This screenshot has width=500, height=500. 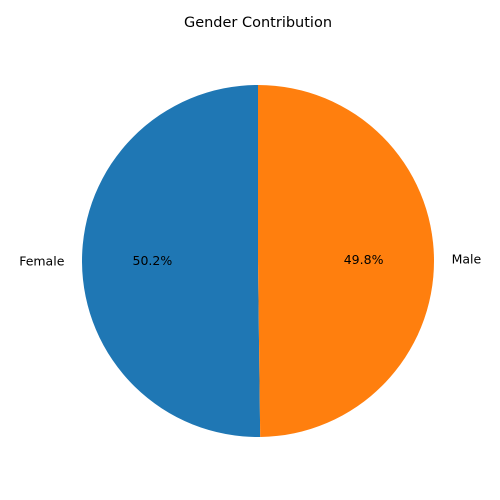 What do you see at coordinates (364, 259) in the screenshot?
I see `percent-label-male: 49.8%` at bounding box center [364, 259].